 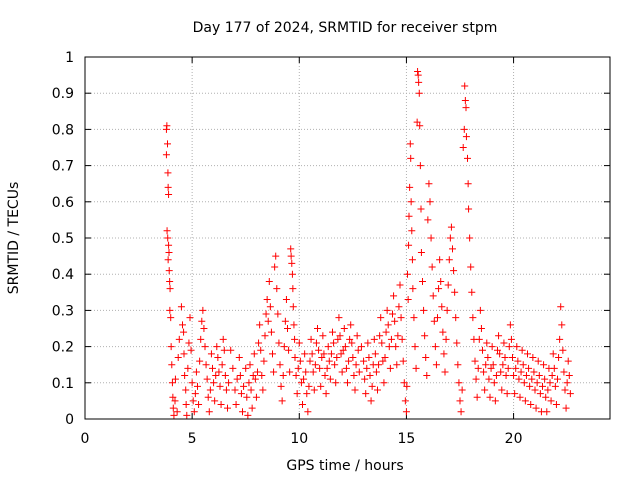 What do you see at coordinates (63, 94) in the screenshot?
I see `y-tick-label: 0.9` at bounding box center [63, 94].